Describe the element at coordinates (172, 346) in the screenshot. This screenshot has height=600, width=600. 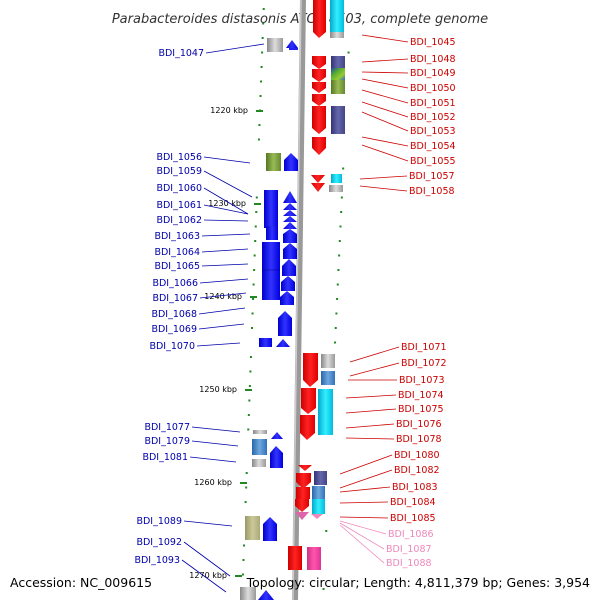
I see `gene-label-bdi-1070: BDI_1070` at that location.